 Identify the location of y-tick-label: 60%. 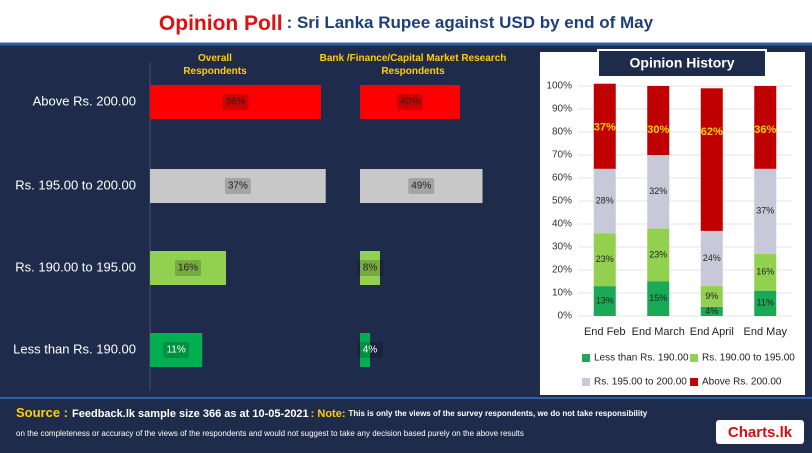
(562, 178).